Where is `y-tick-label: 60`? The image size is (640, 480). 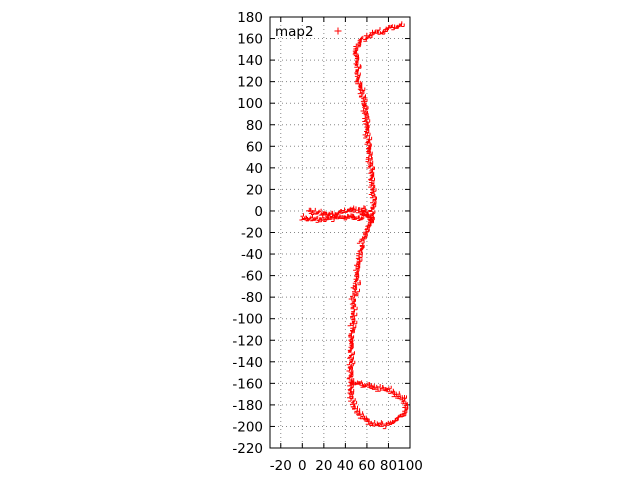
y-tick-label: 60 is located at coordinates (254, 147).